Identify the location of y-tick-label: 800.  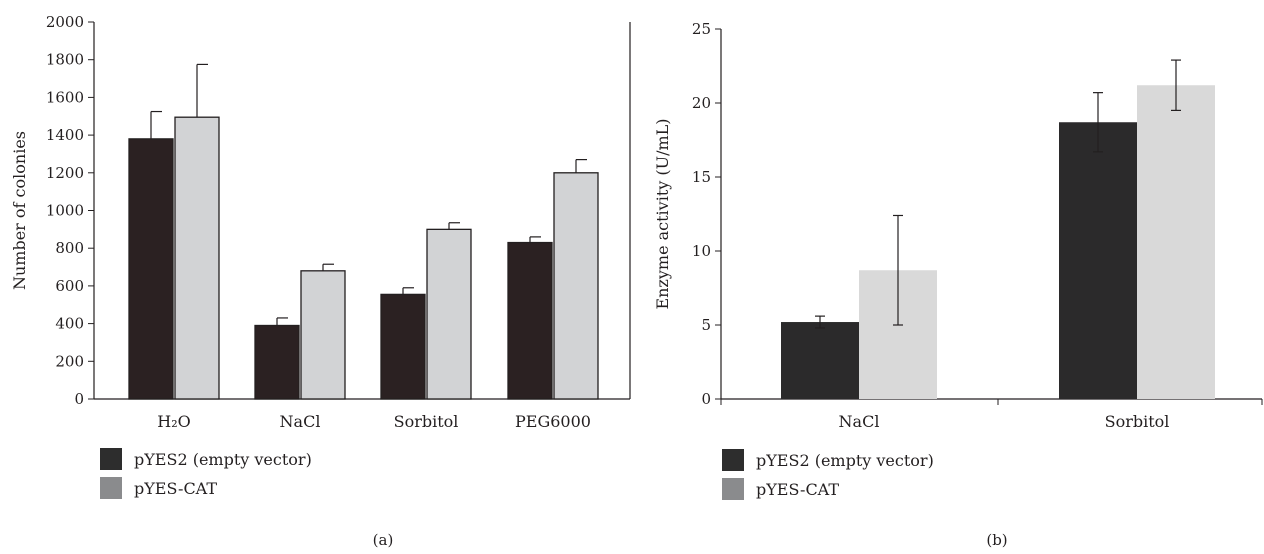
(69, 248).